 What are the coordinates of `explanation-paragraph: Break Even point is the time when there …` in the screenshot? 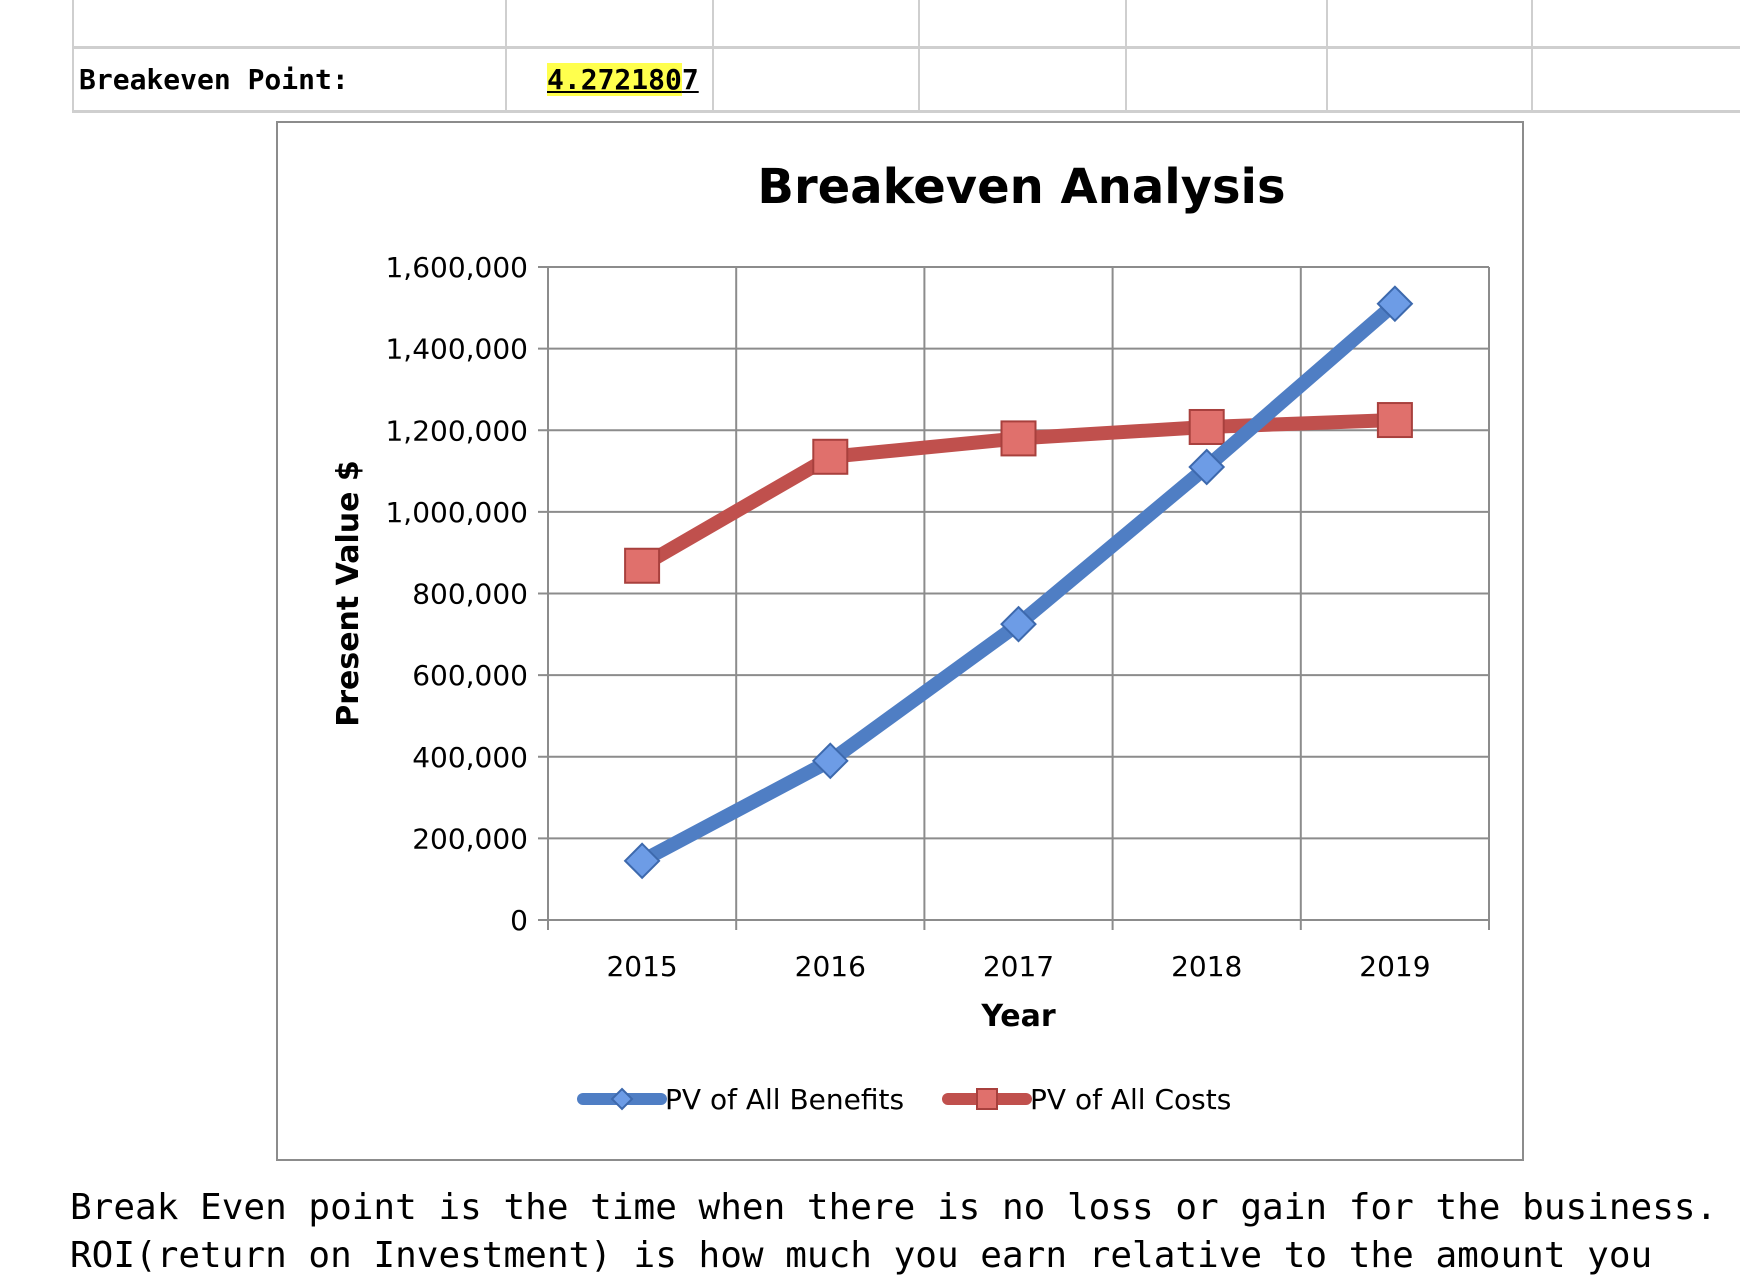 It's located at (900, 1232).